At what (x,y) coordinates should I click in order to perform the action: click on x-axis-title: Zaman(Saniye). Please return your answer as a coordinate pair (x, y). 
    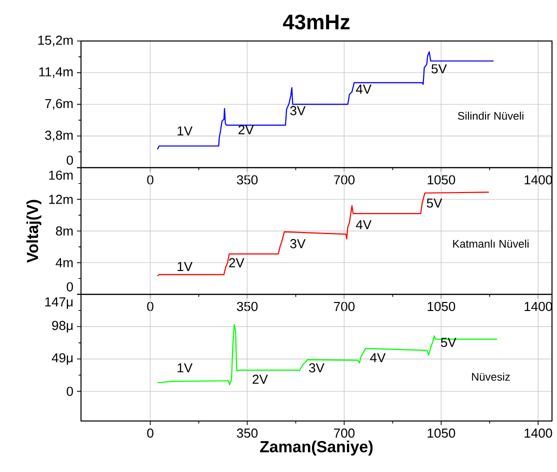
    Looking at the image, I should click on (316, 448).